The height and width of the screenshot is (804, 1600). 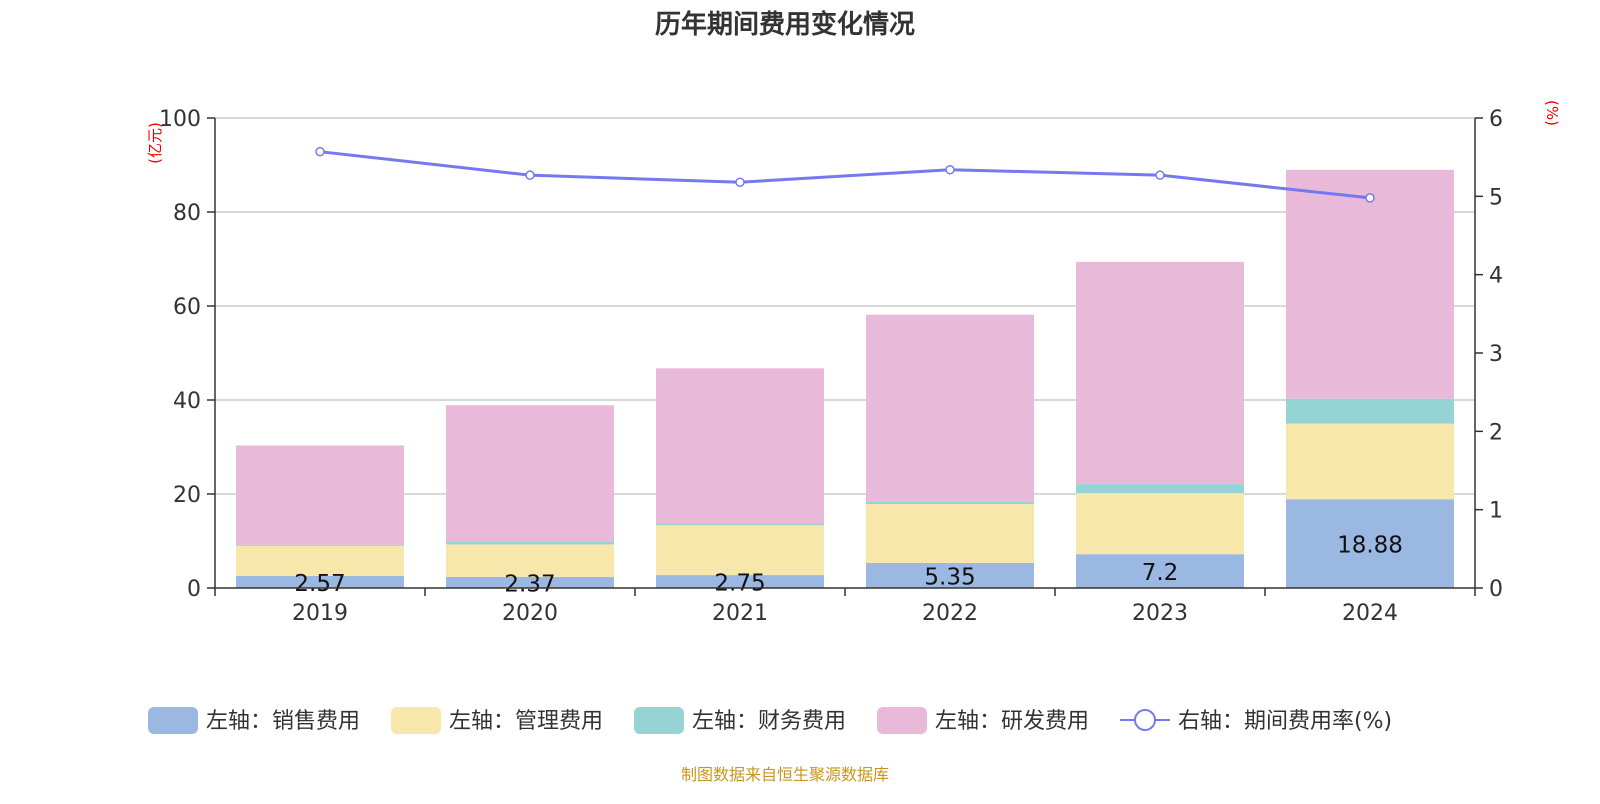 I want to click on left-tick-label: 40, so click(x=187, y=401).